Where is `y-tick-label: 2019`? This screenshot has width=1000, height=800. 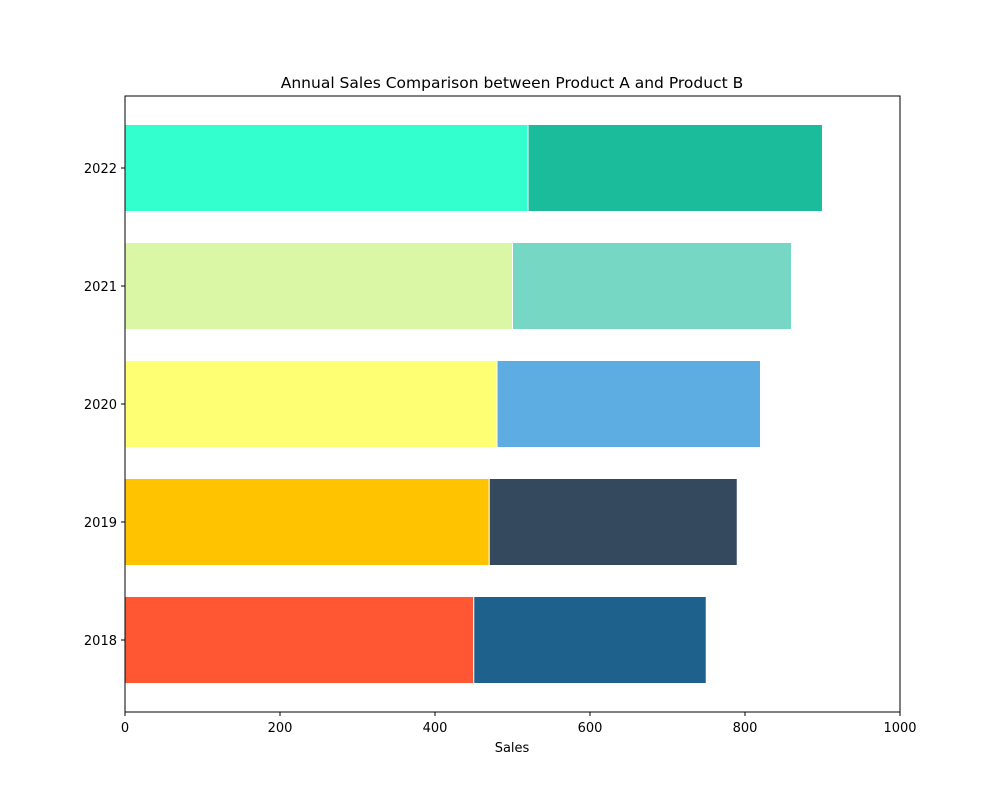
y-tick-label: 2019 is located at coordinates (100, 523).